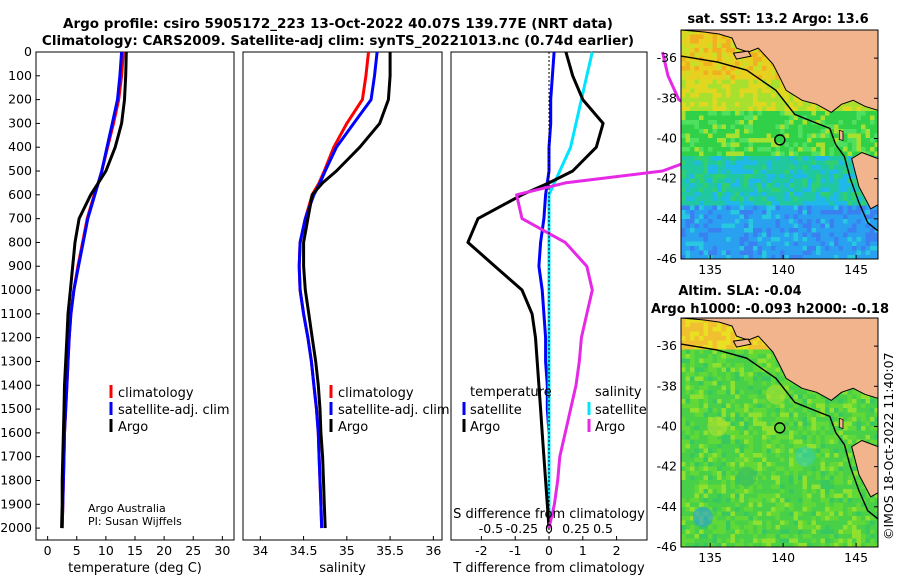 The height and width of the screenshot is (580, 900). I want to click on x-tick-label: 35, so click(347, 550).